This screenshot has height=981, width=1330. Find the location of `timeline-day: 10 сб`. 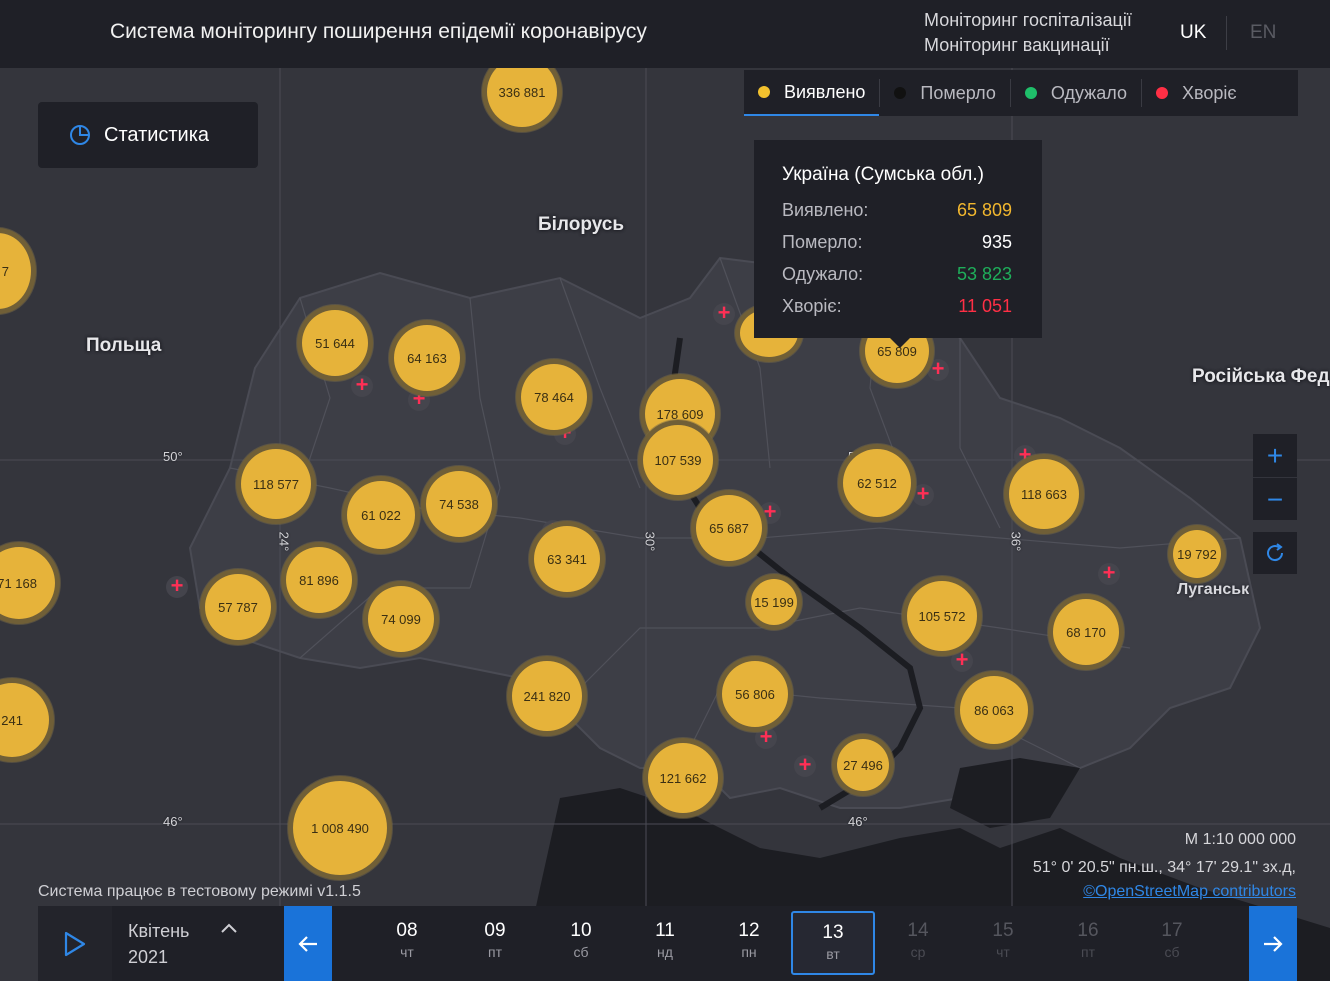

timeline-day: 10 сб is located at coordinates (581, 940).